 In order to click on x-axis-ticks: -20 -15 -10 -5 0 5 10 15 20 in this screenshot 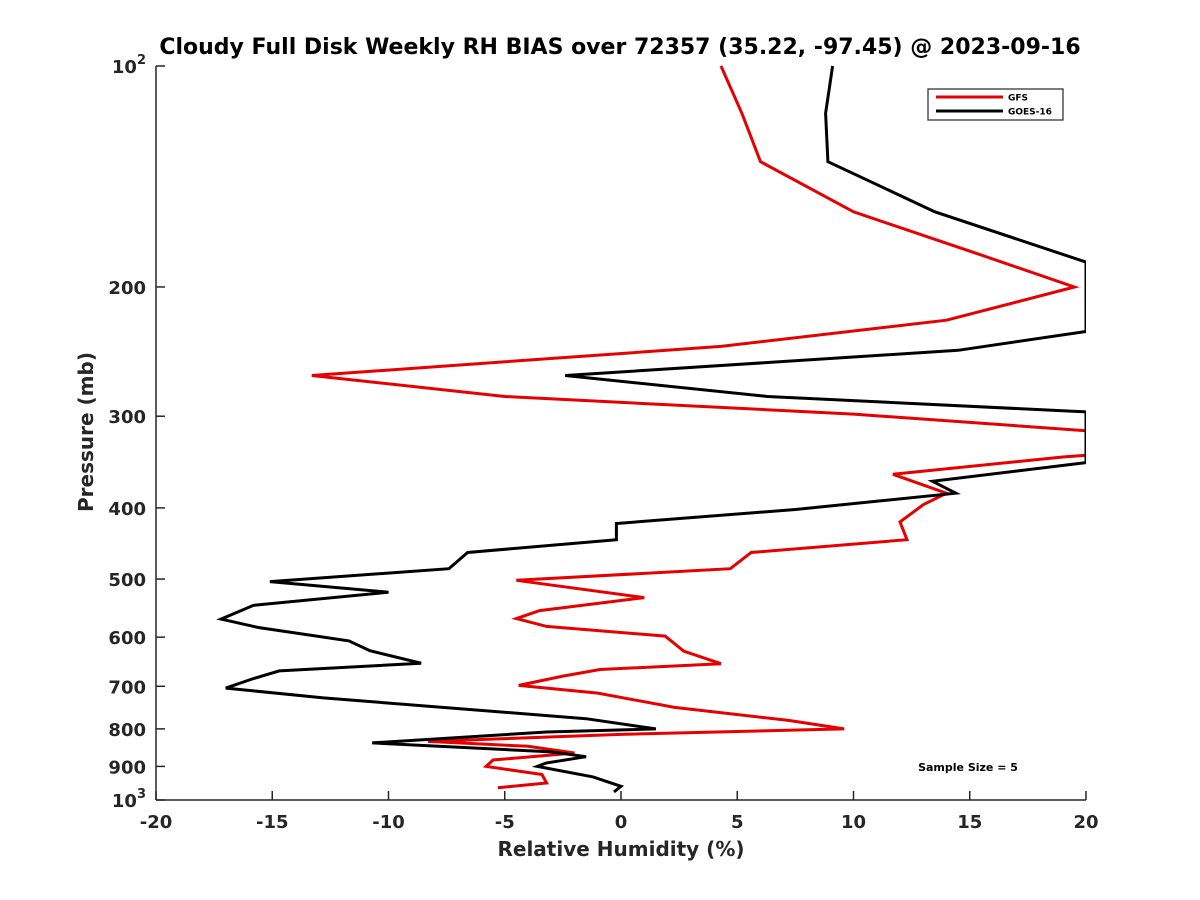, I will do `click(619, 812)`.